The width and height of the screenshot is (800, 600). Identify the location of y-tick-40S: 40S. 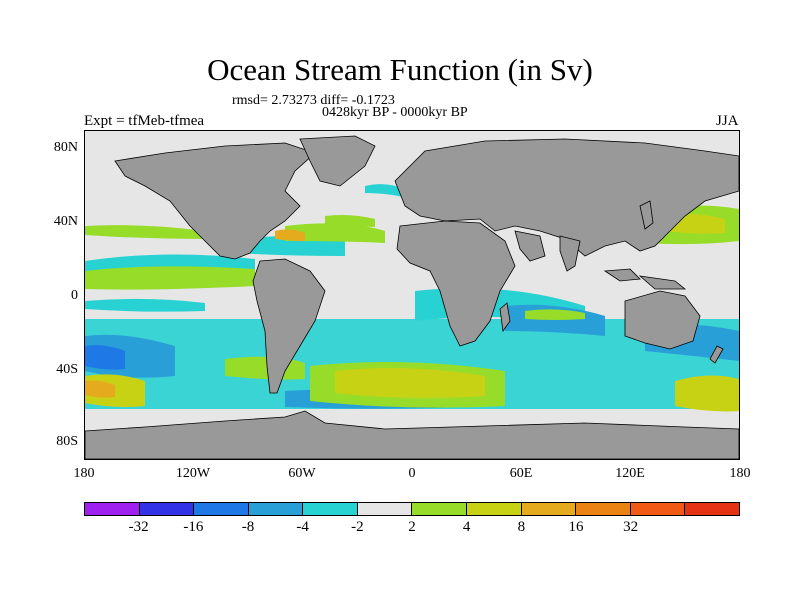
(67, 369).